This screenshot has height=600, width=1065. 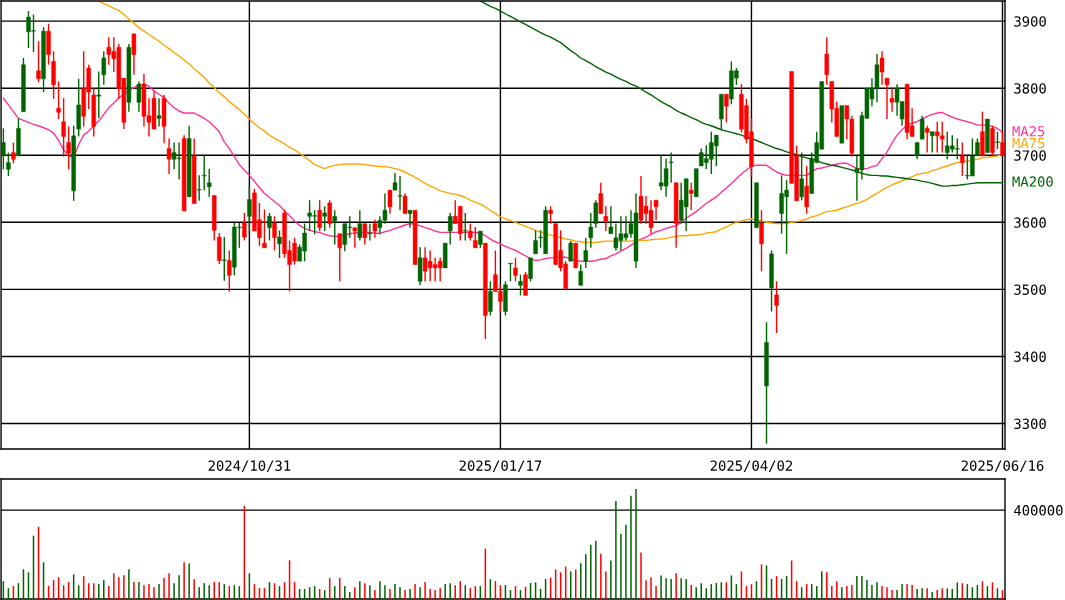 I want to click on x-tick-label: 2025/01/17, so click(x=500, y=466).